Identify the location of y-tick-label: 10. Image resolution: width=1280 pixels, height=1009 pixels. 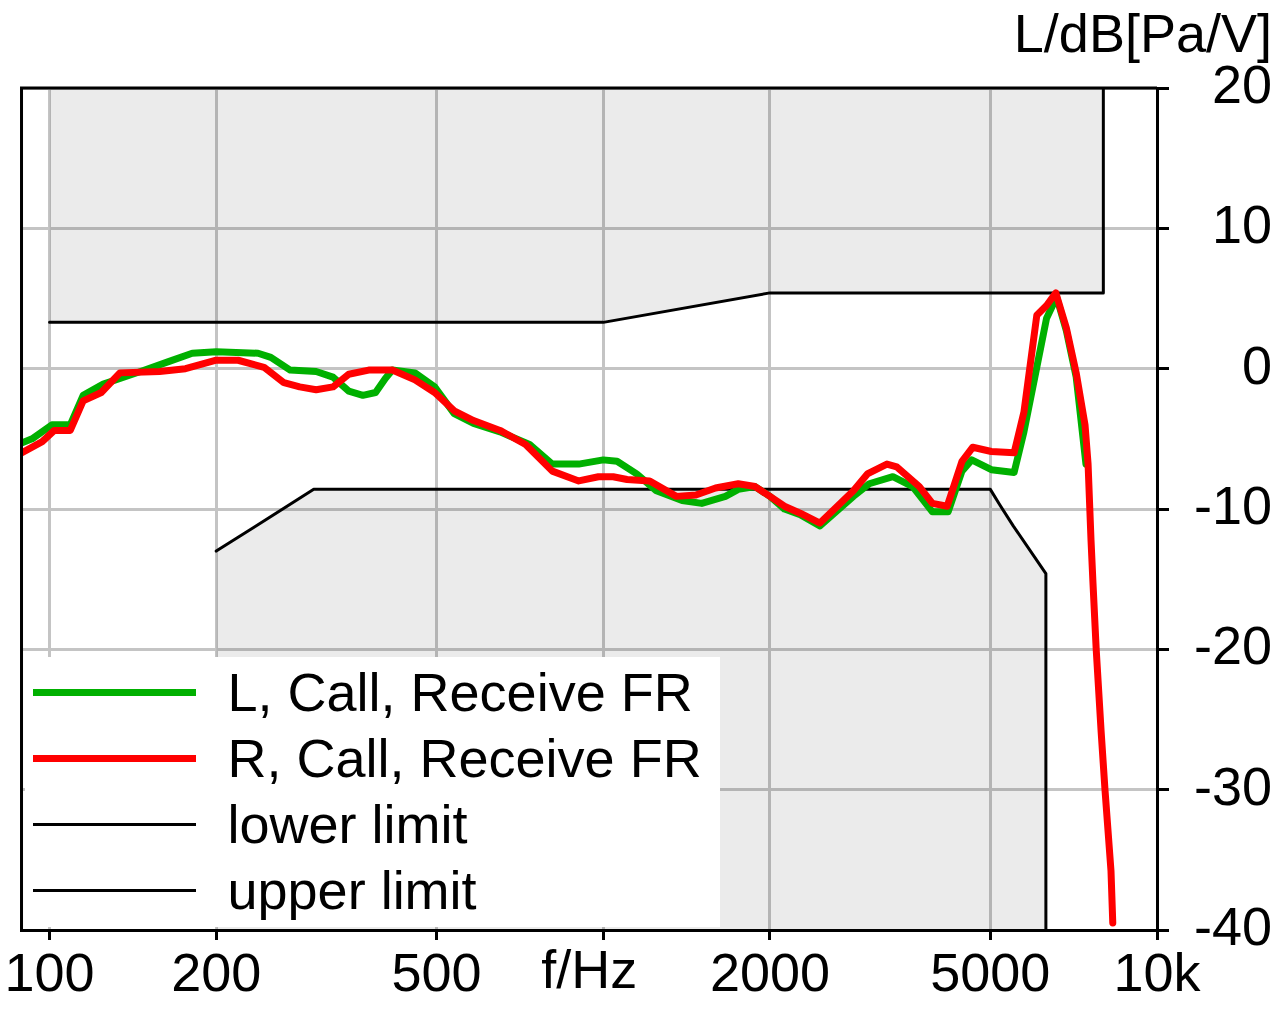
(1241, 224).